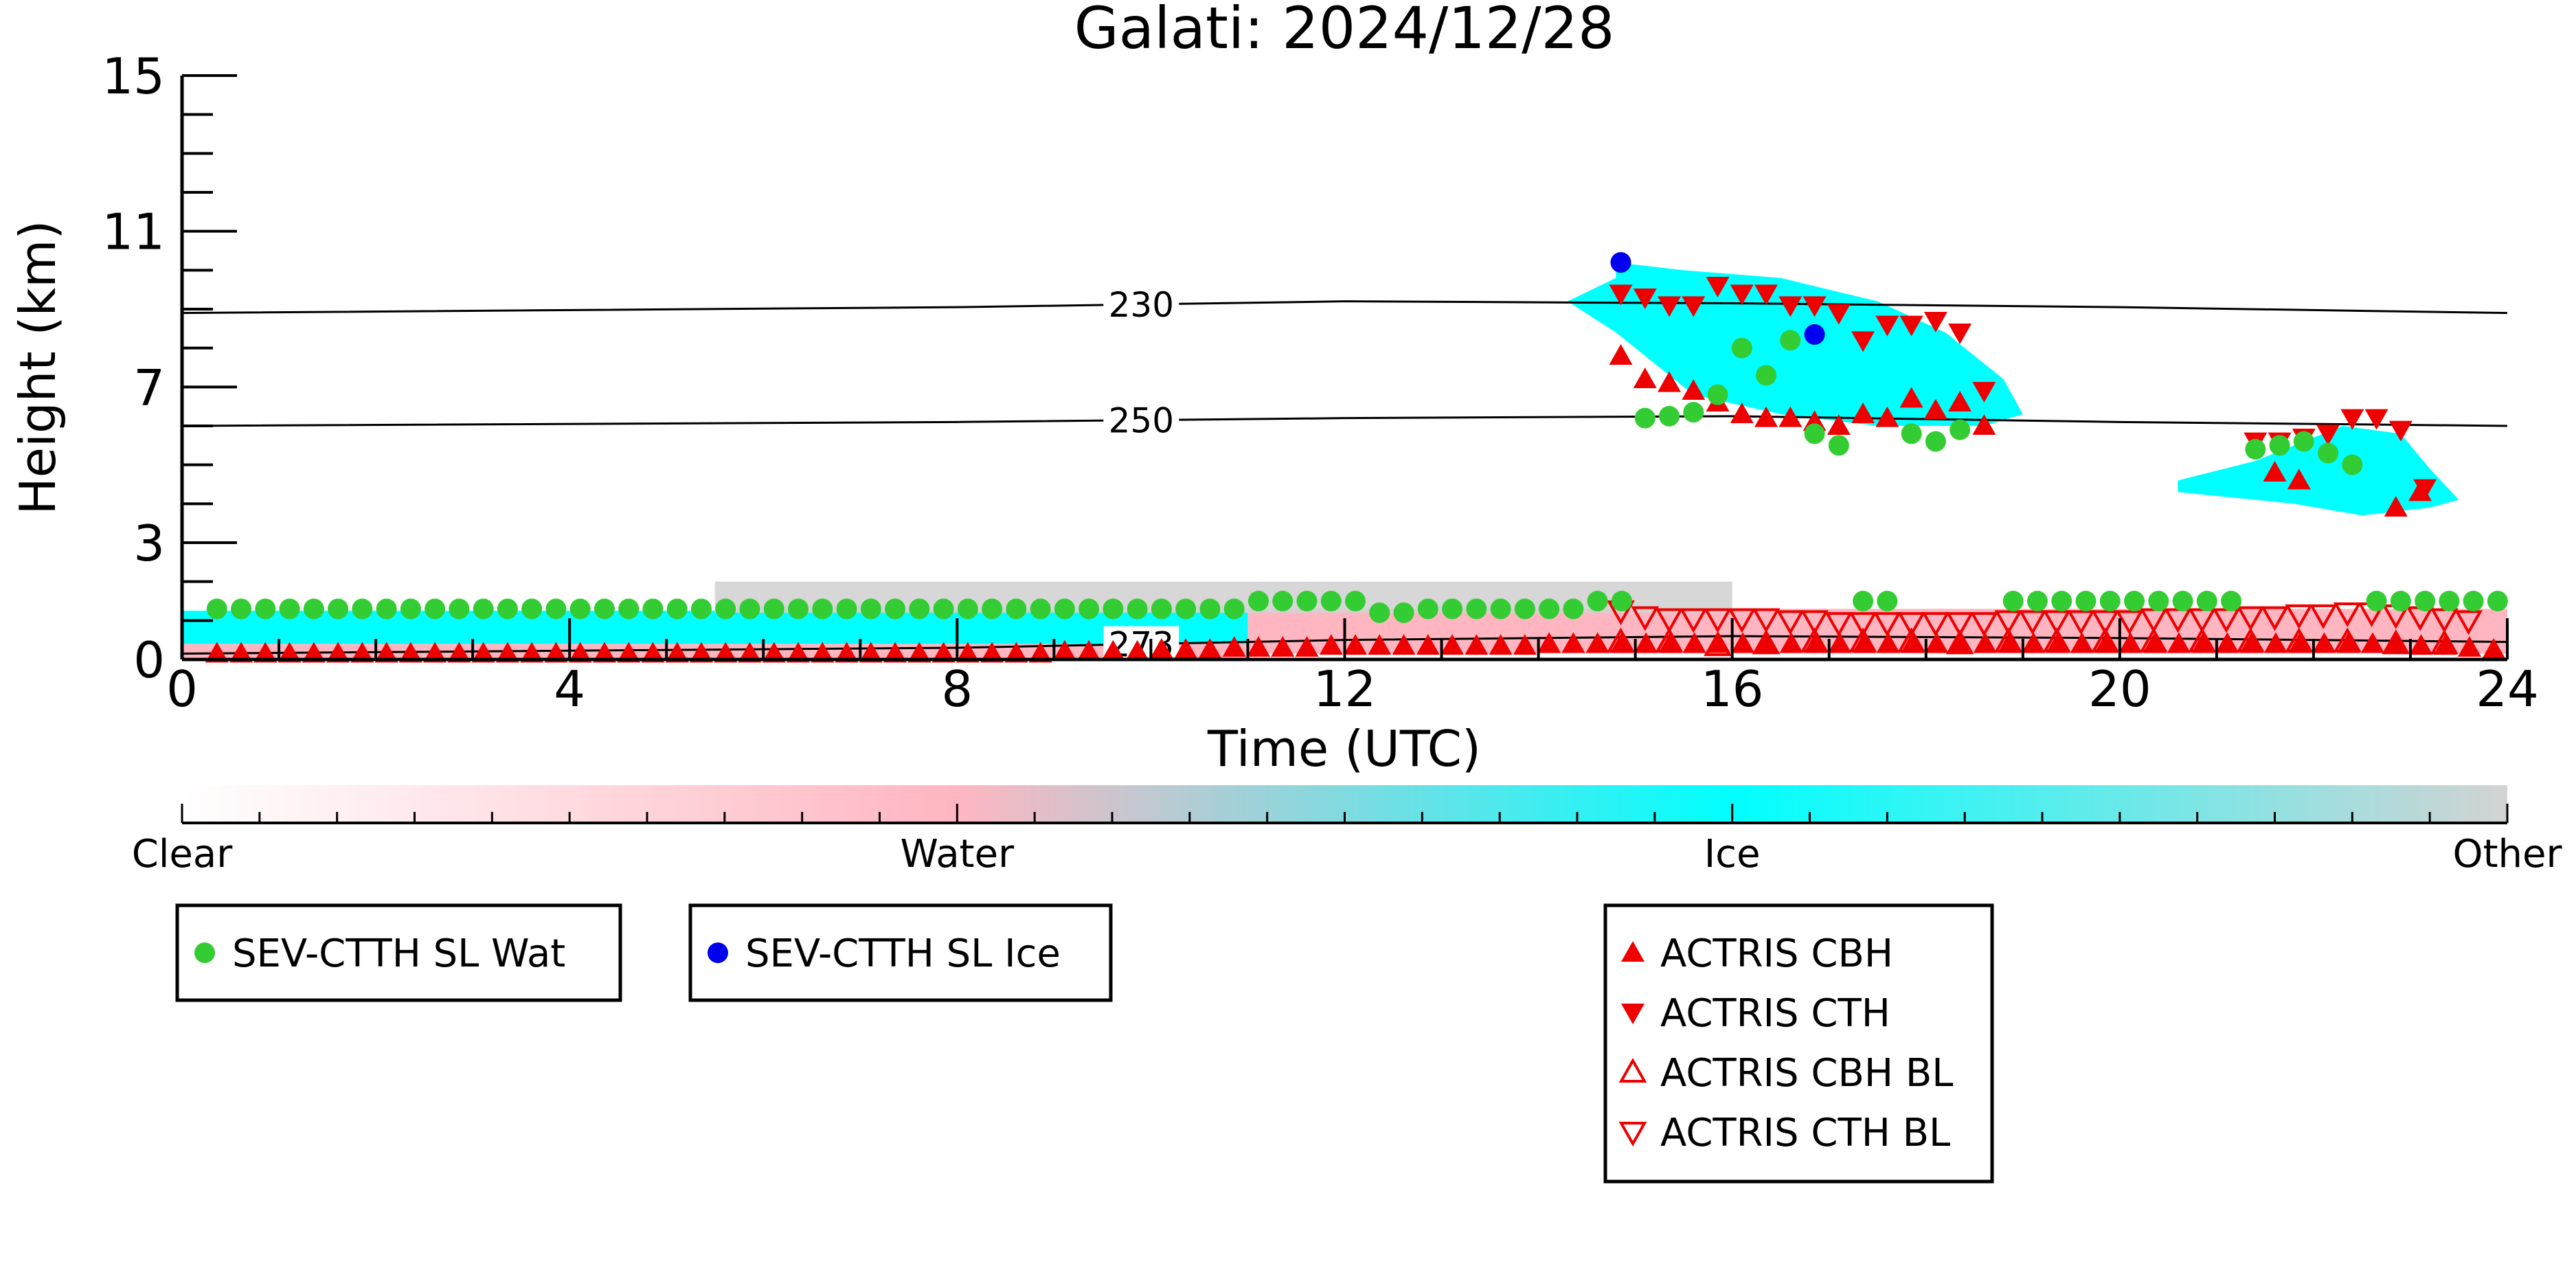 The height and width of the screenshot is (1288, 2576). I want to click on isotherm-label-bg, so click(1141, 420).